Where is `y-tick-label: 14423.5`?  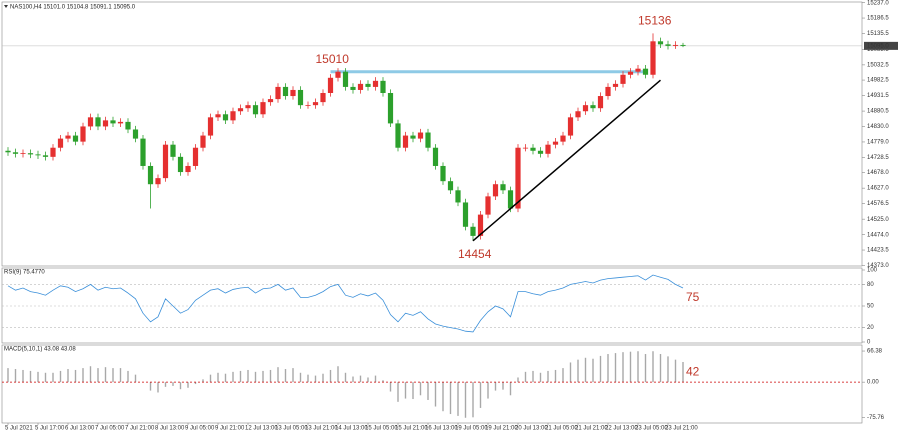
y-tick-label: 14423.5 is located at coordinates (878, 251).